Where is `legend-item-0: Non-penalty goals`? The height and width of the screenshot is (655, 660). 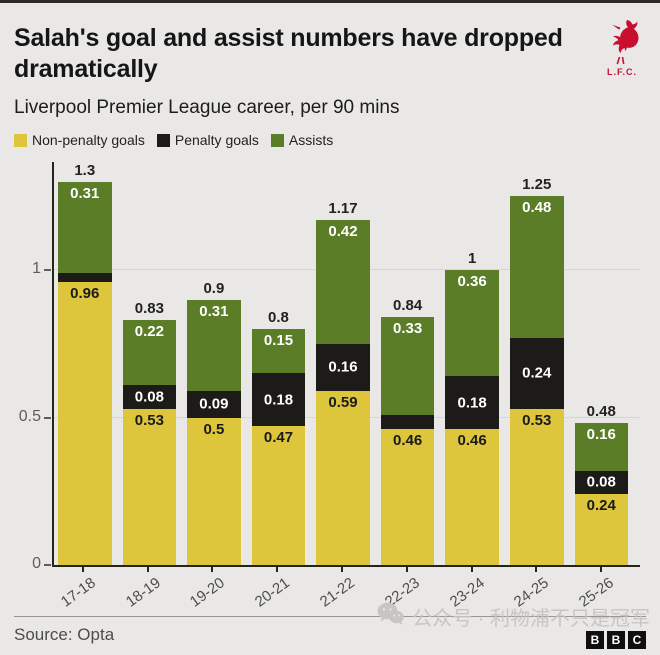
legend-item-0: Non-penalty goals is located at coordinates (79, 140).